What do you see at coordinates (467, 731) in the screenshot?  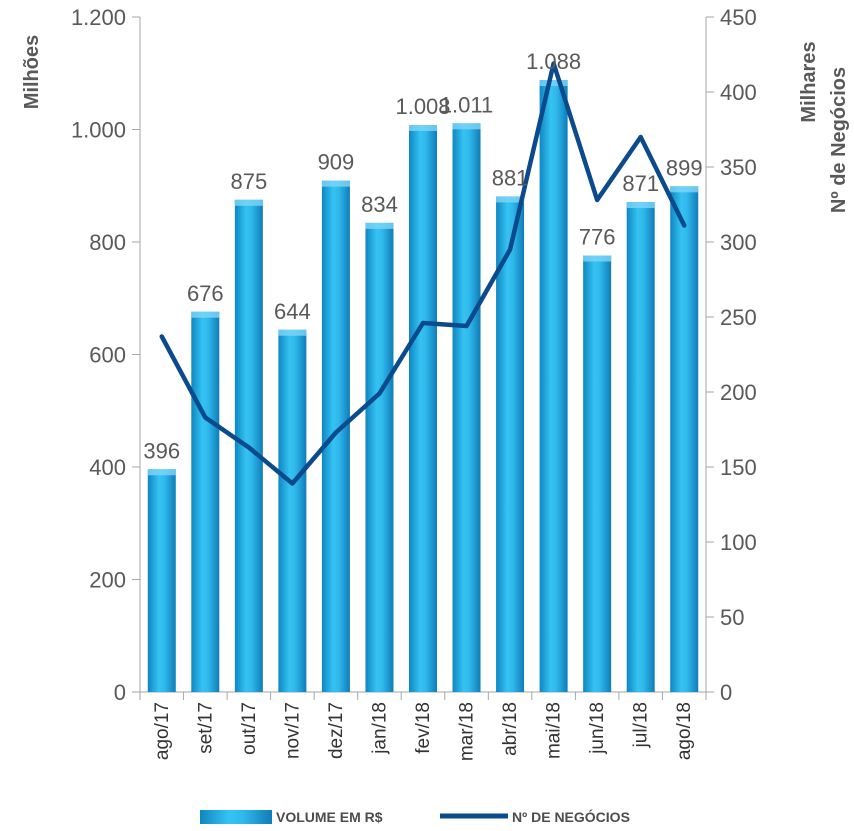 I see `x-category-label: mar/18` at bounding box center [467, 731].